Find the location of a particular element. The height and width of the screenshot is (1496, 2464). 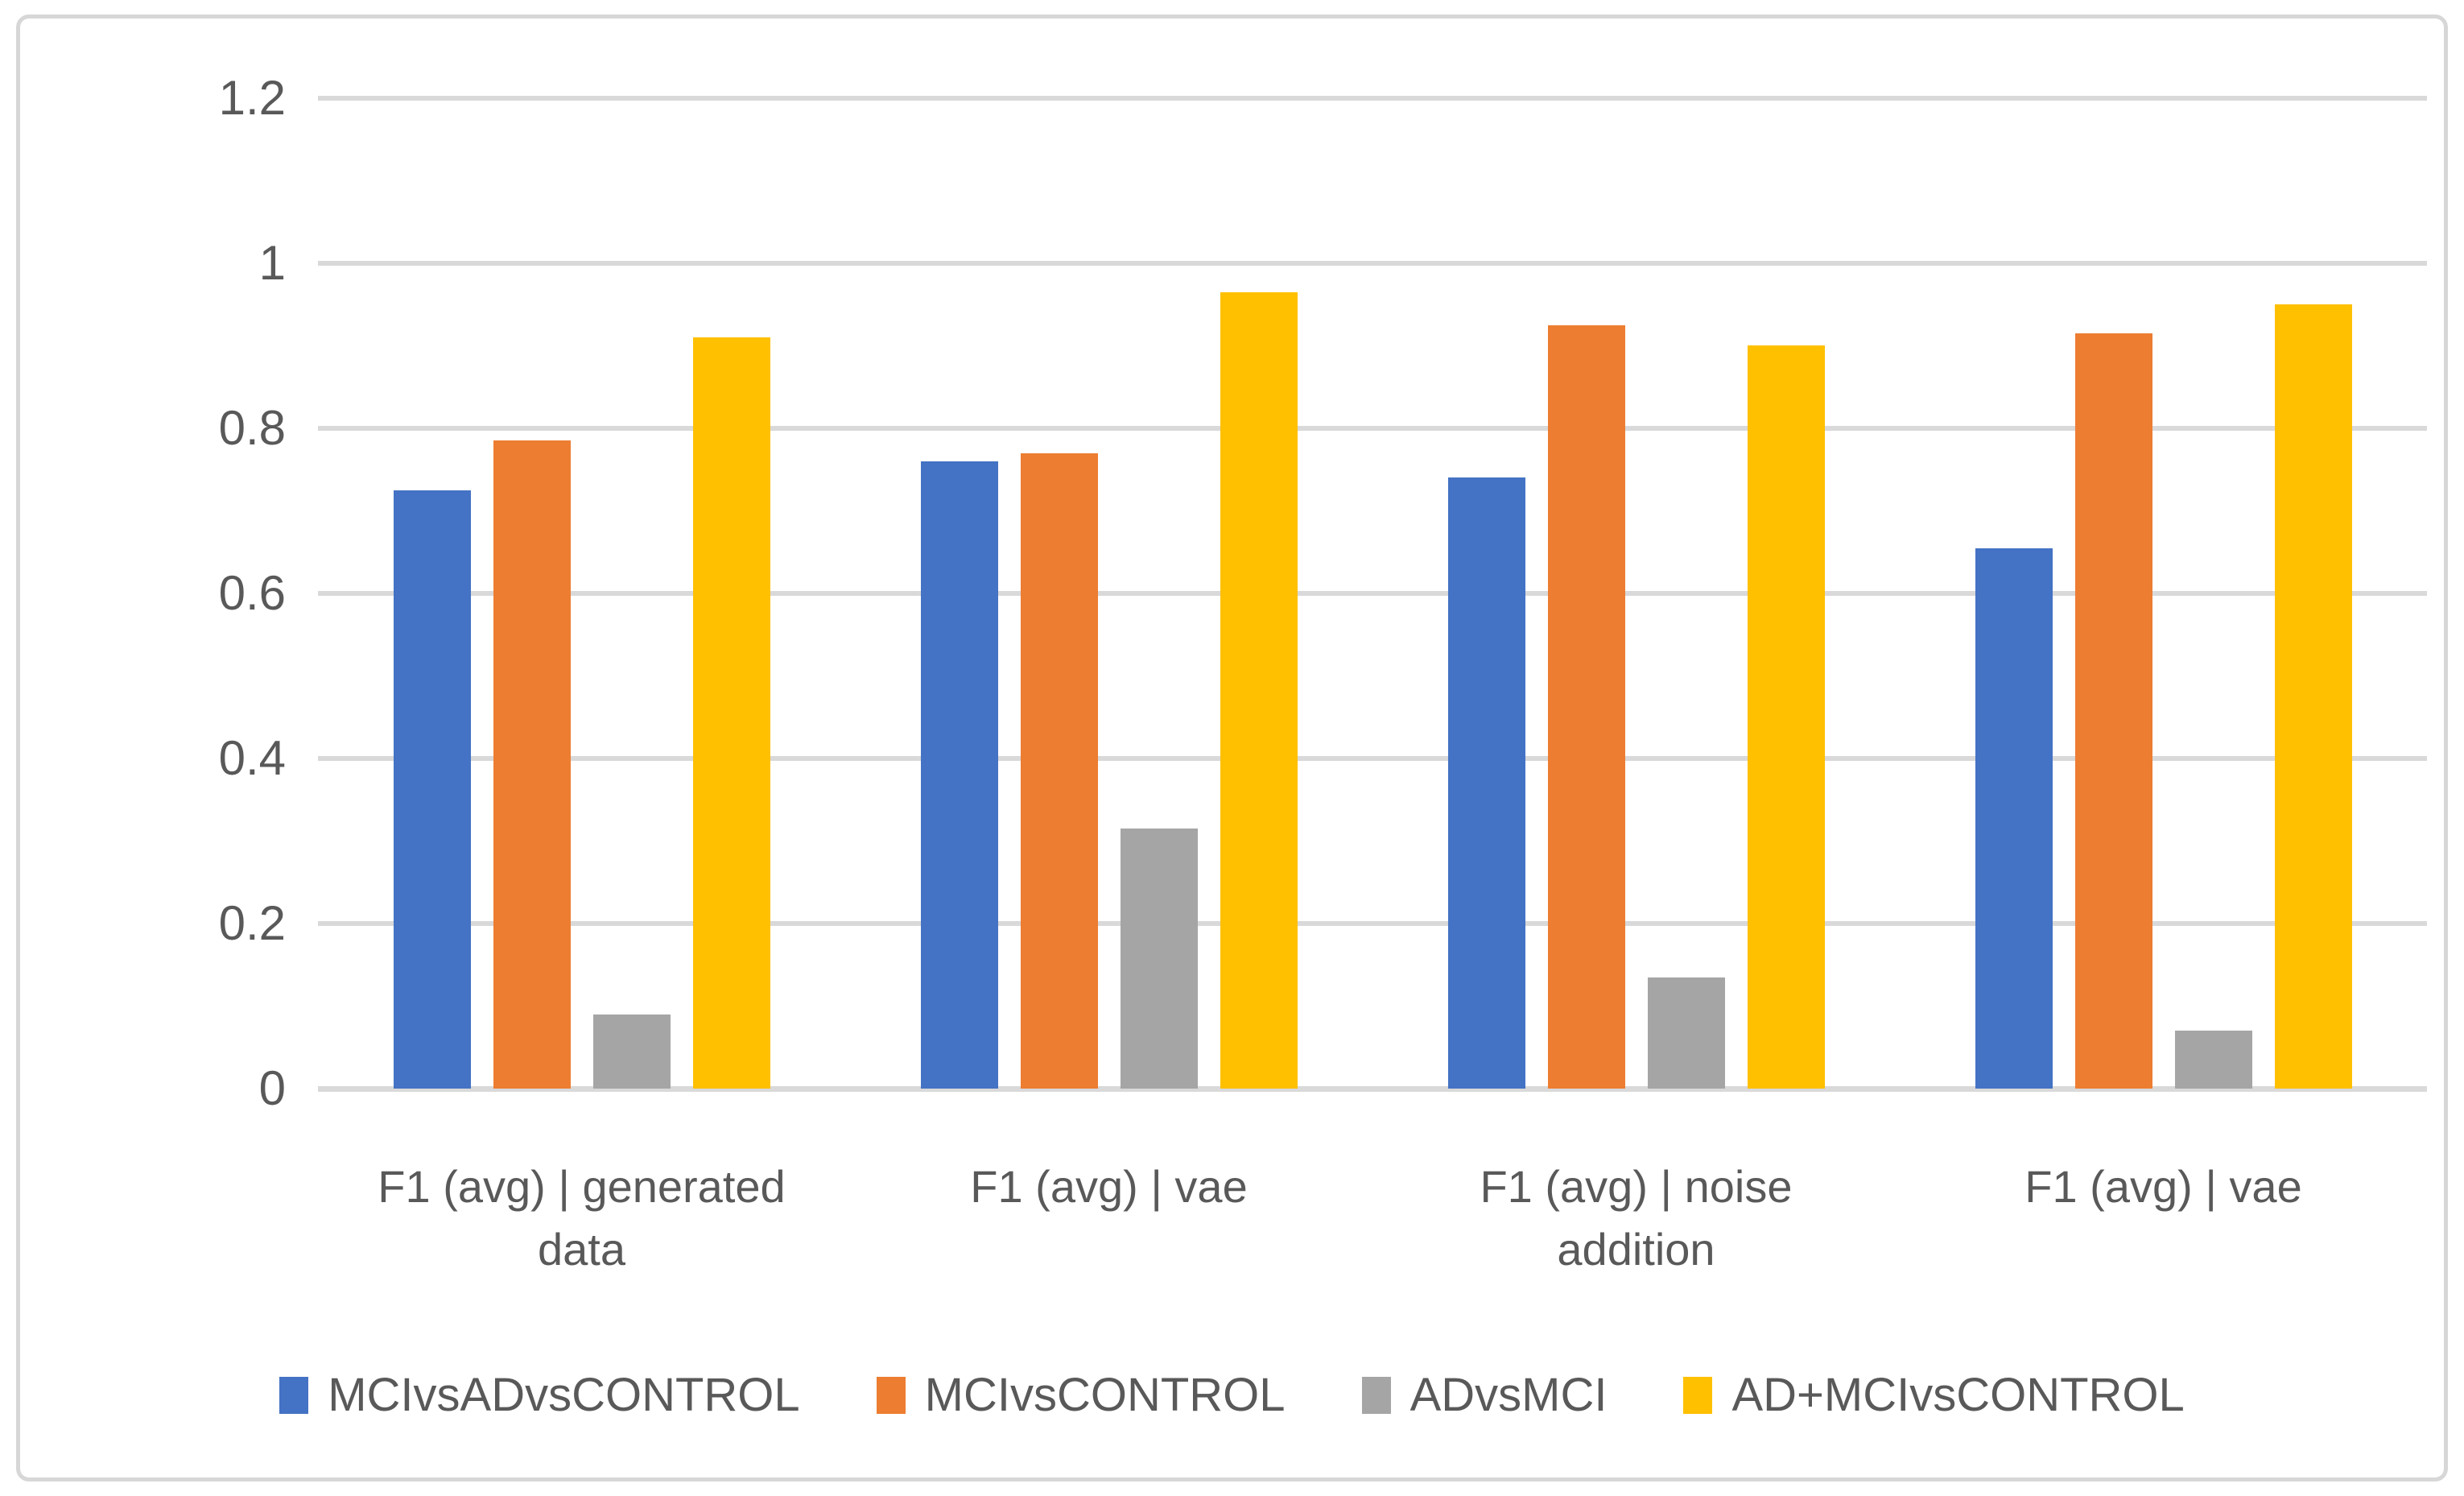

y-tick-label: 1 is located at coordinates (272, 263).